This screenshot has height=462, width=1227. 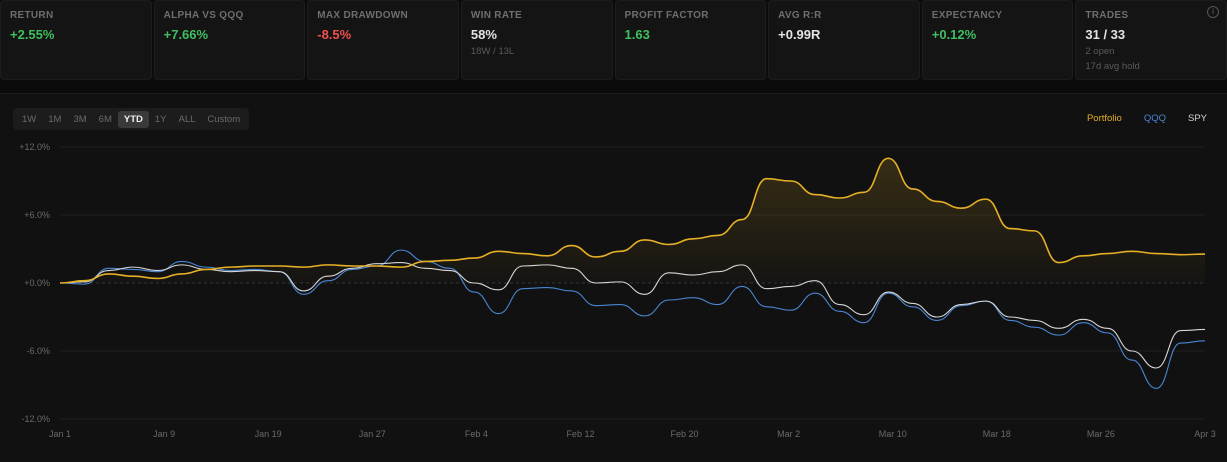 I want to click on x-tick-label: Mar 2, so click(x=788, y=434).